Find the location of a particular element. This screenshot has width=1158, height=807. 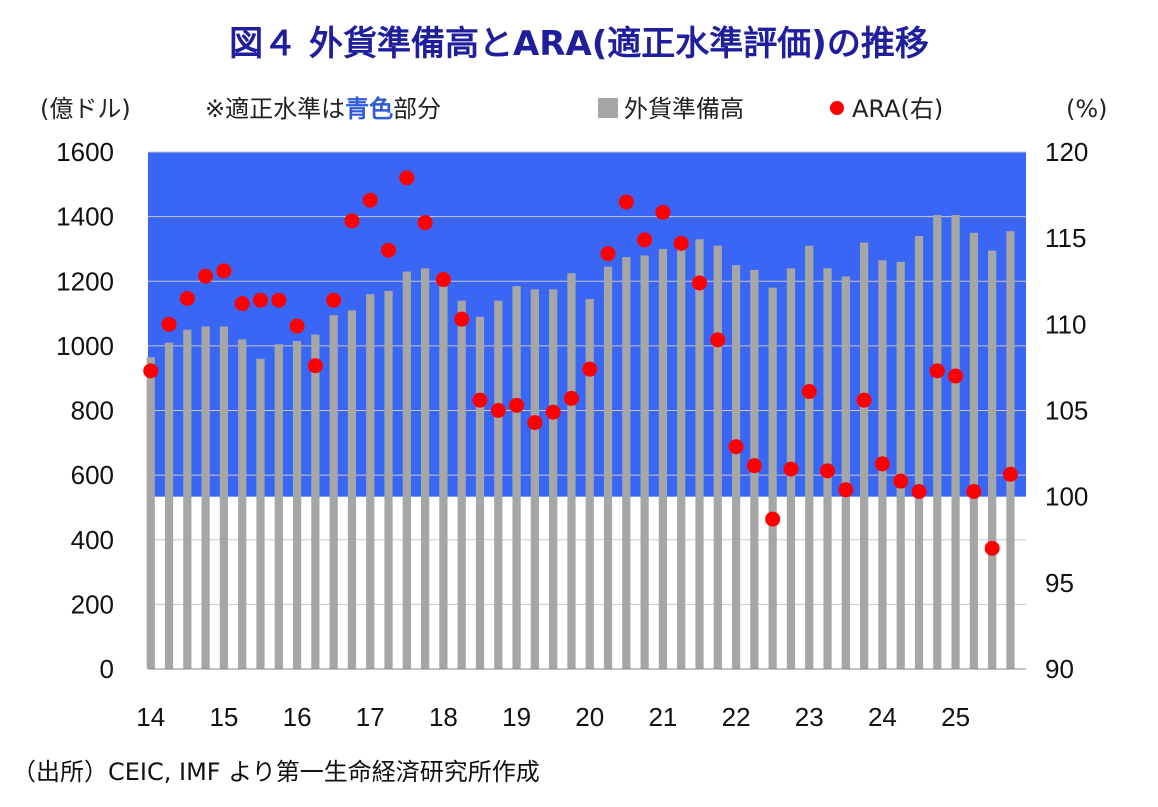

x-tick-label: 14 is located at coordinates (150, 717).